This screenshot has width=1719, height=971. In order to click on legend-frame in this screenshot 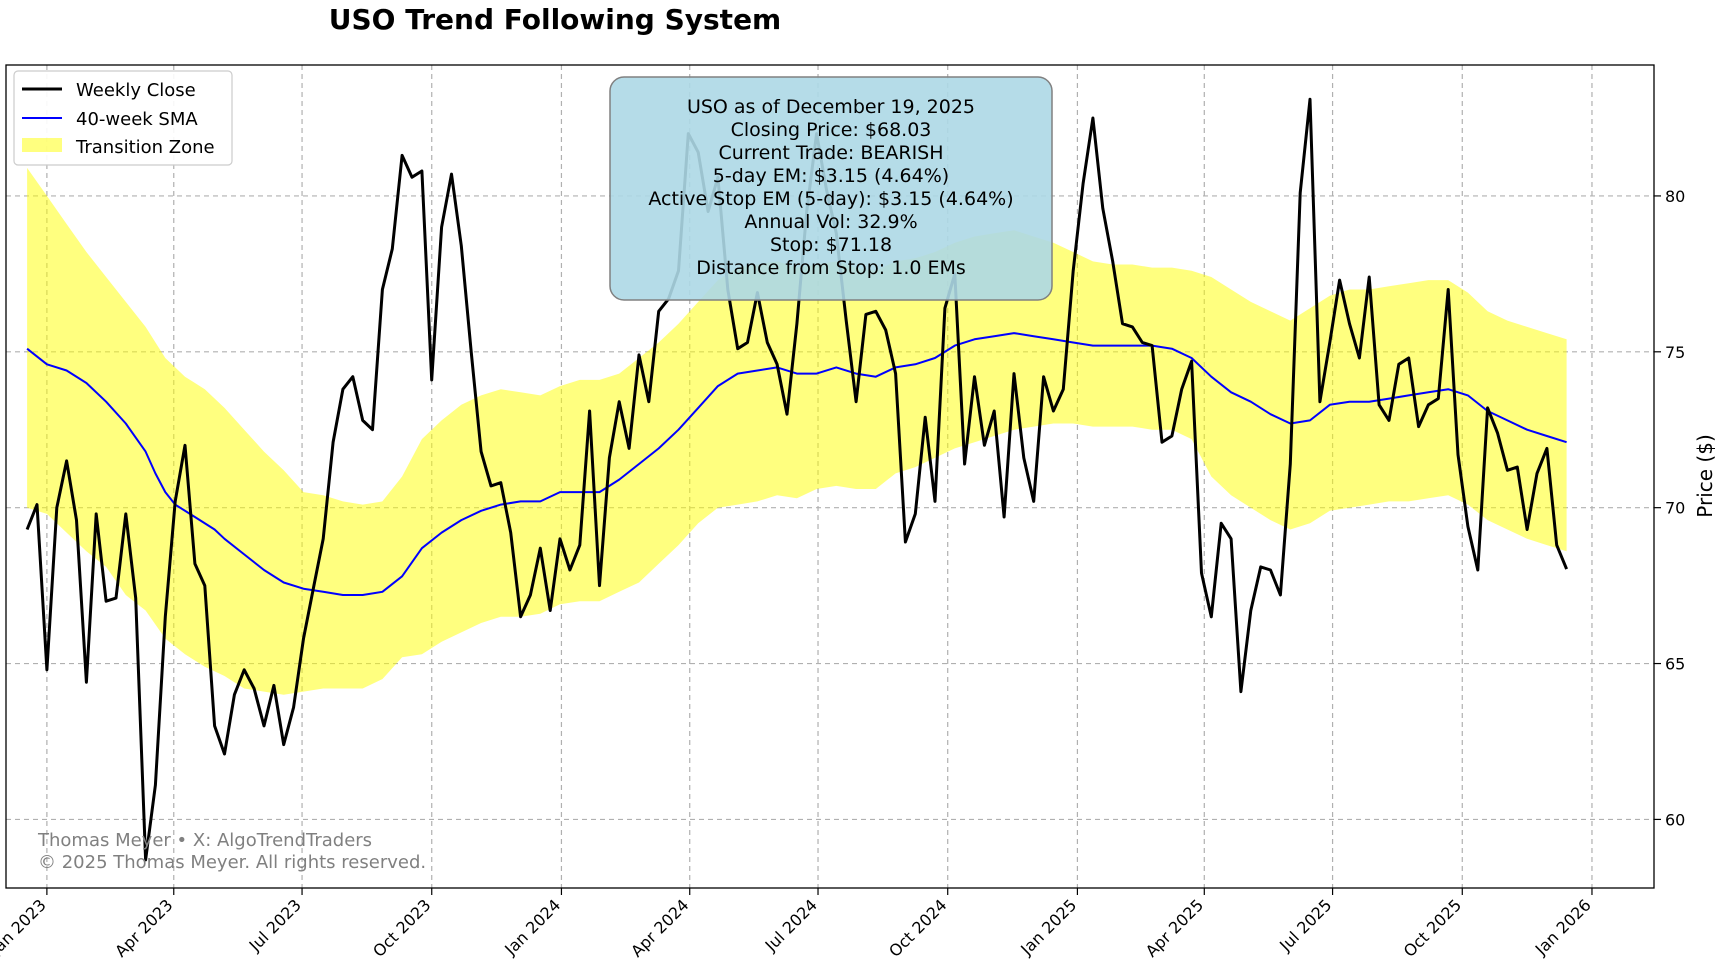, I will do `click(123, 118)`.